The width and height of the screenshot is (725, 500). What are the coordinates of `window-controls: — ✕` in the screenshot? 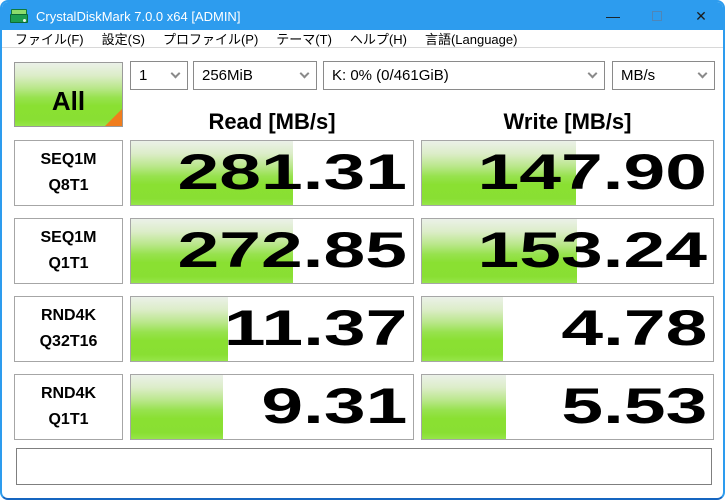 It's located at (657, 16).